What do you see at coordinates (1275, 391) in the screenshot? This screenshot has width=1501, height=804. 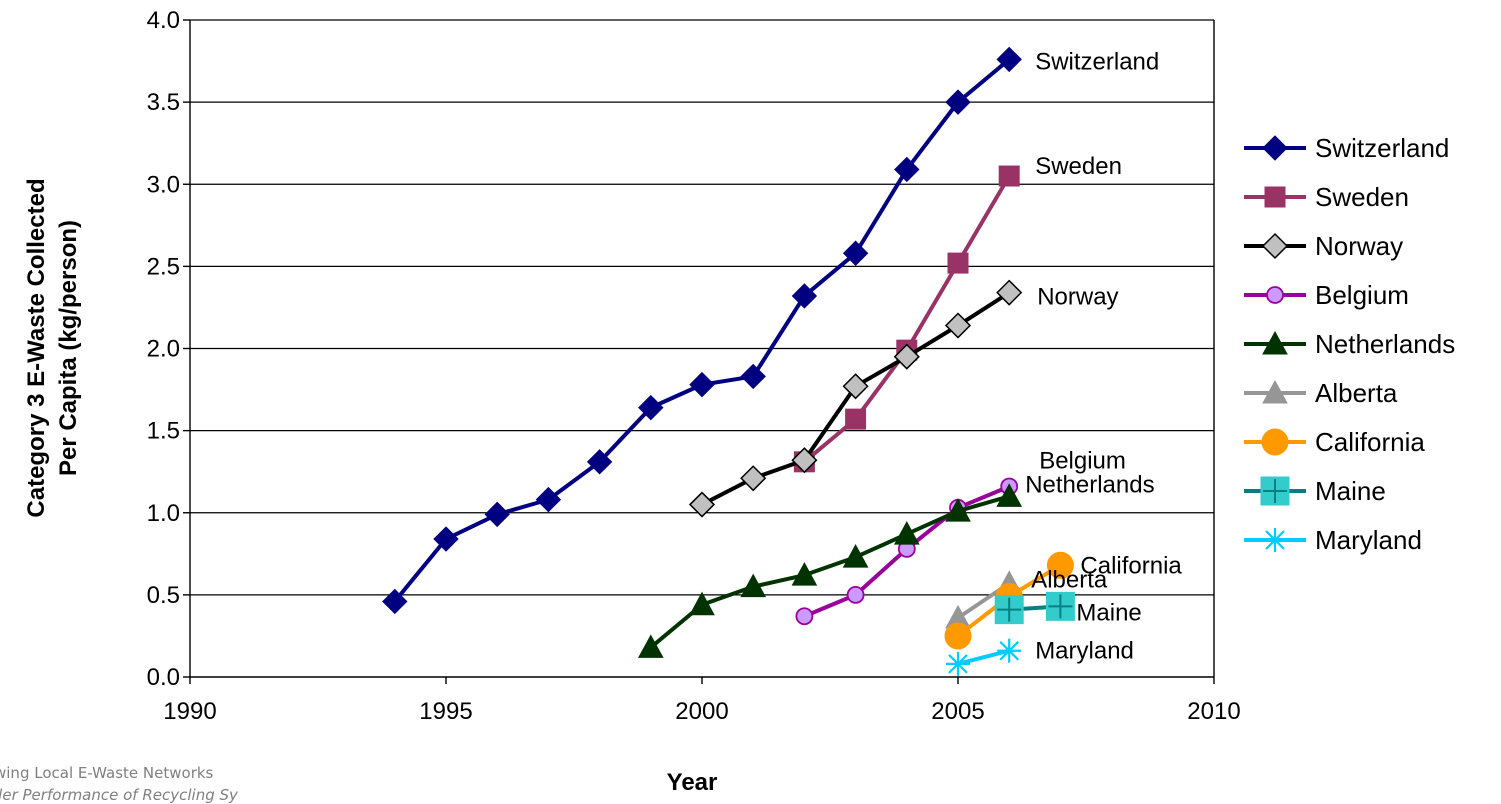 I see `legend-marker-alberta` at bounding box center [1275, 391].